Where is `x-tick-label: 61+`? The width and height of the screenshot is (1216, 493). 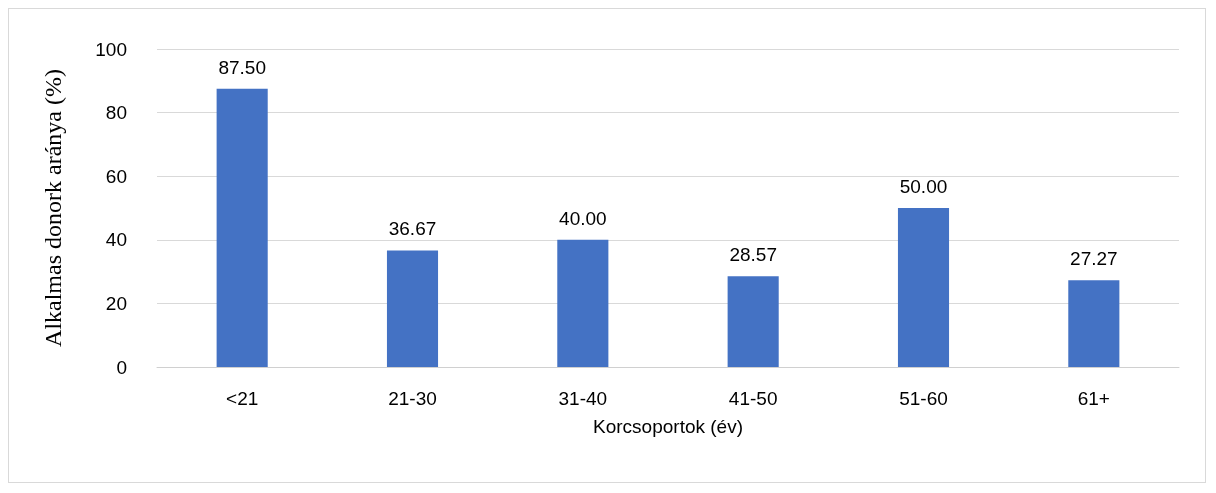
x-tick-label: 61+ is located at coordinates (1093, 398).